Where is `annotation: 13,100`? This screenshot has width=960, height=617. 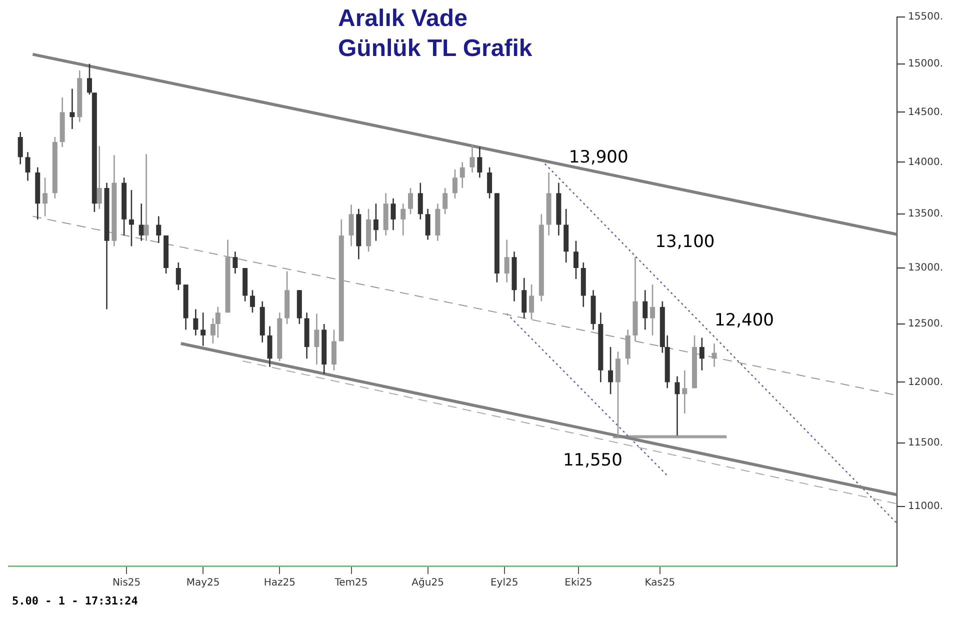 annotation: 13,100 is located at coordinates (685, 242).